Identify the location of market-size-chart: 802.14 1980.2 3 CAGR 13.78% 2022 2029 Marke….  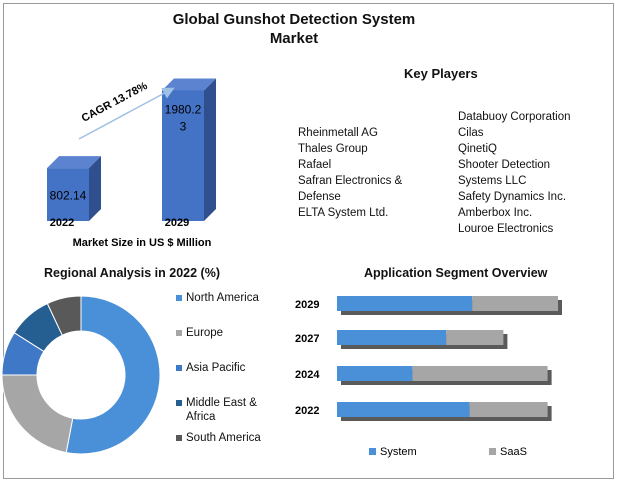
(131, 163).